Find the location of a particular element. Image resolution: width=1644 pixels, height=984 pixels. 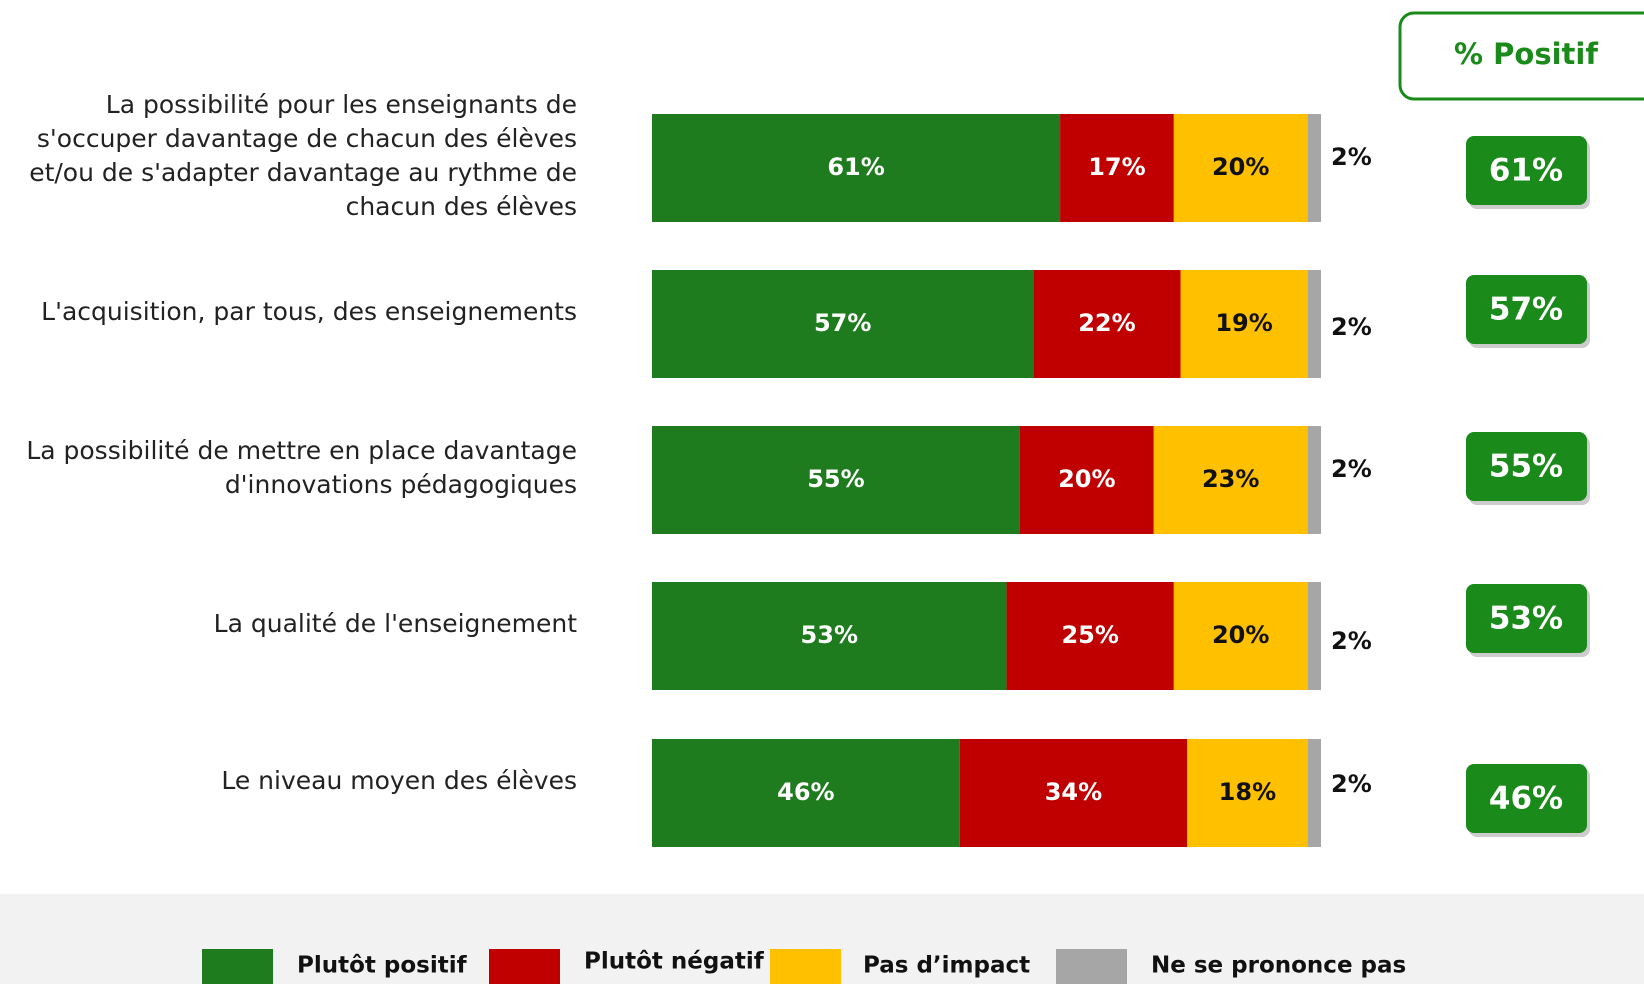

summary-value: 55% is located at coordinates (1526, 467).